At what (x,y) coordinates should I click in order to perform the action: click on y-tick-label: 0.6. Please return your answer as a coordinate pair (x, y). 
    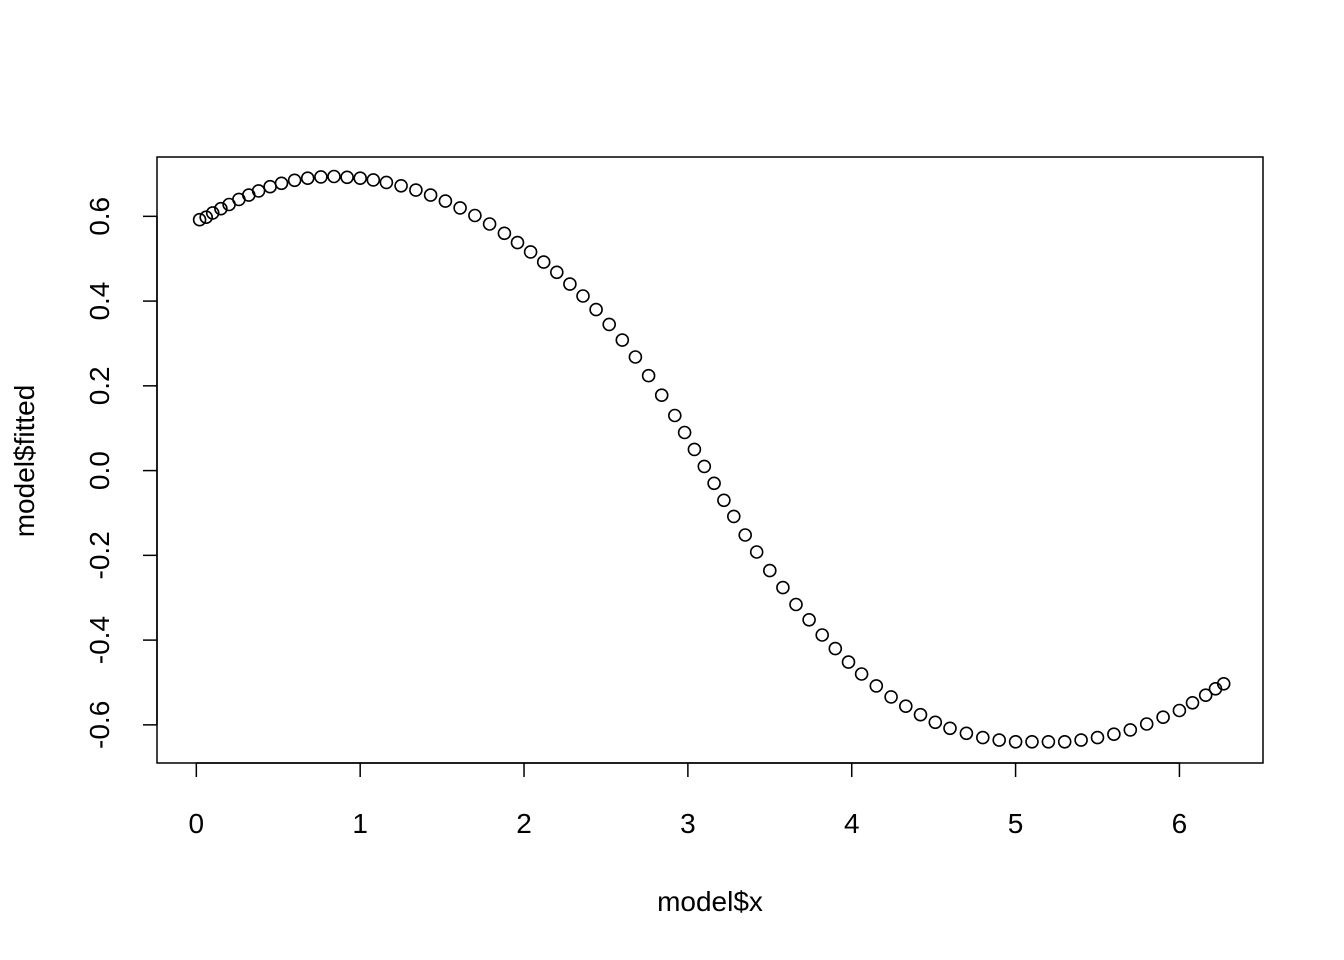
    Looking at the image, I should click on (99, 216).